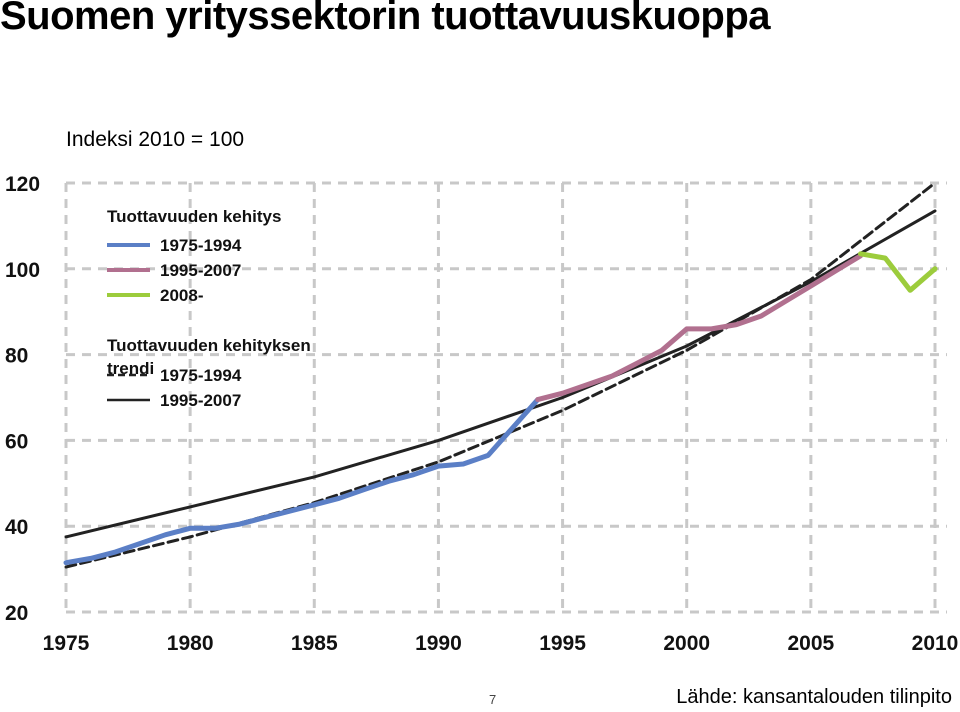 The height and width of the screenshot is (712, 960). What do you see at coordinates (16, 613) in the screenshot?
I see `y-tick-label: 20` at bounding box center [16, 613].